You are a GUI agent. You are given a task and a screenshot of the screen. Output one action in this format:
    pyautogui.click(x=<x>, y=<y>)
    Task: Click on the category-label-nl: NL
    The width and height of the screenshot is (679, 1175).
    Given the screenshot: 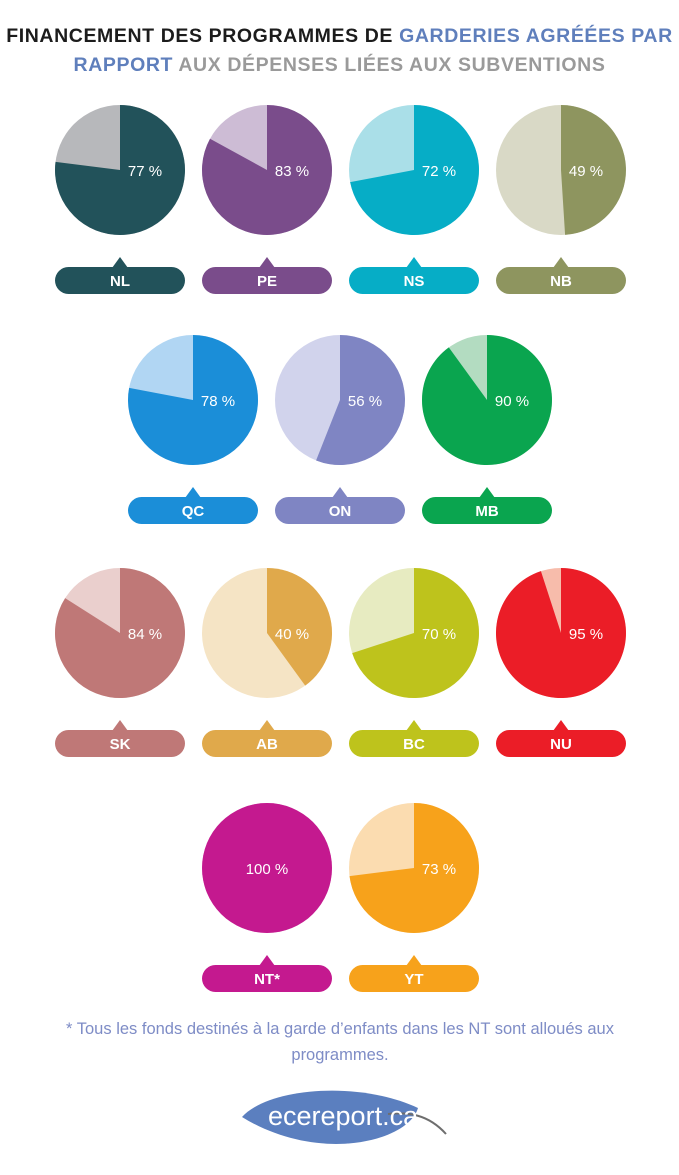 What is the action you would take?
    pyautogui.click(x=120, y=281)
    